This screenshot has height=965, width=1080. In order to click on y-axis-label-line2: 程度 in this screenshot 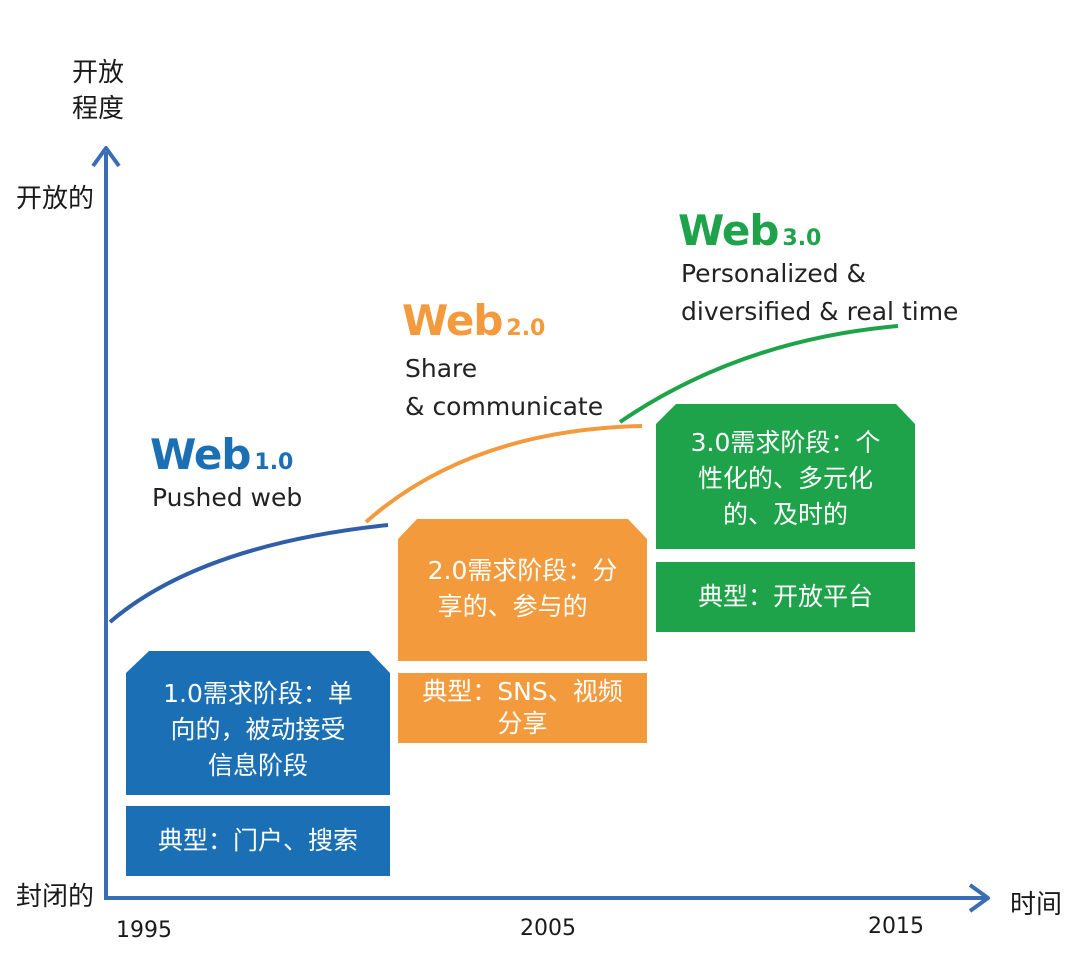, I will do `click(98, 109)`.